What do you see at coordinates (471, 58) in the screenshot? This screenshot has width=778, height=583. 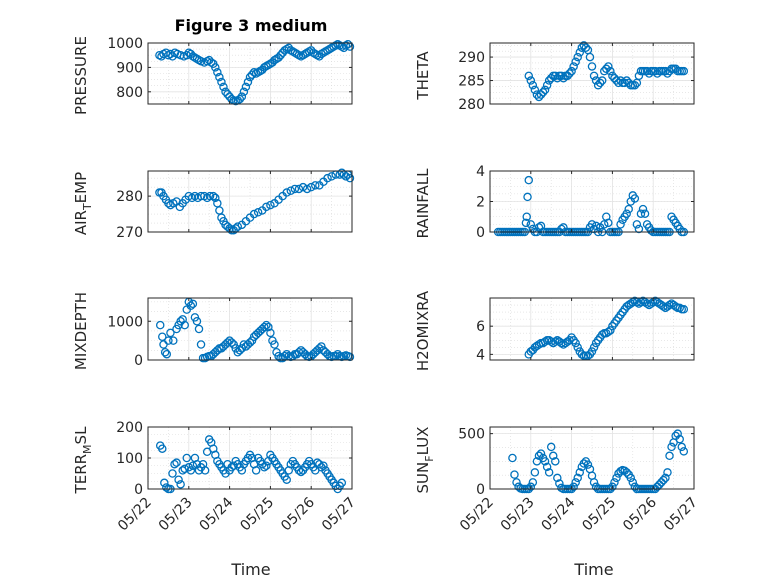 I see `y-tick-label: 290` at bounding box center [471, 58].